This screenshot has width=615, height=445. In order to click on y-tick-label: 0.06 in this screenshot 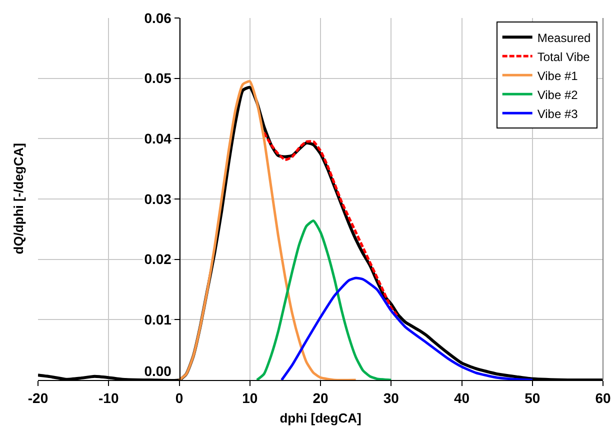, I will do `click(158, 18)`.